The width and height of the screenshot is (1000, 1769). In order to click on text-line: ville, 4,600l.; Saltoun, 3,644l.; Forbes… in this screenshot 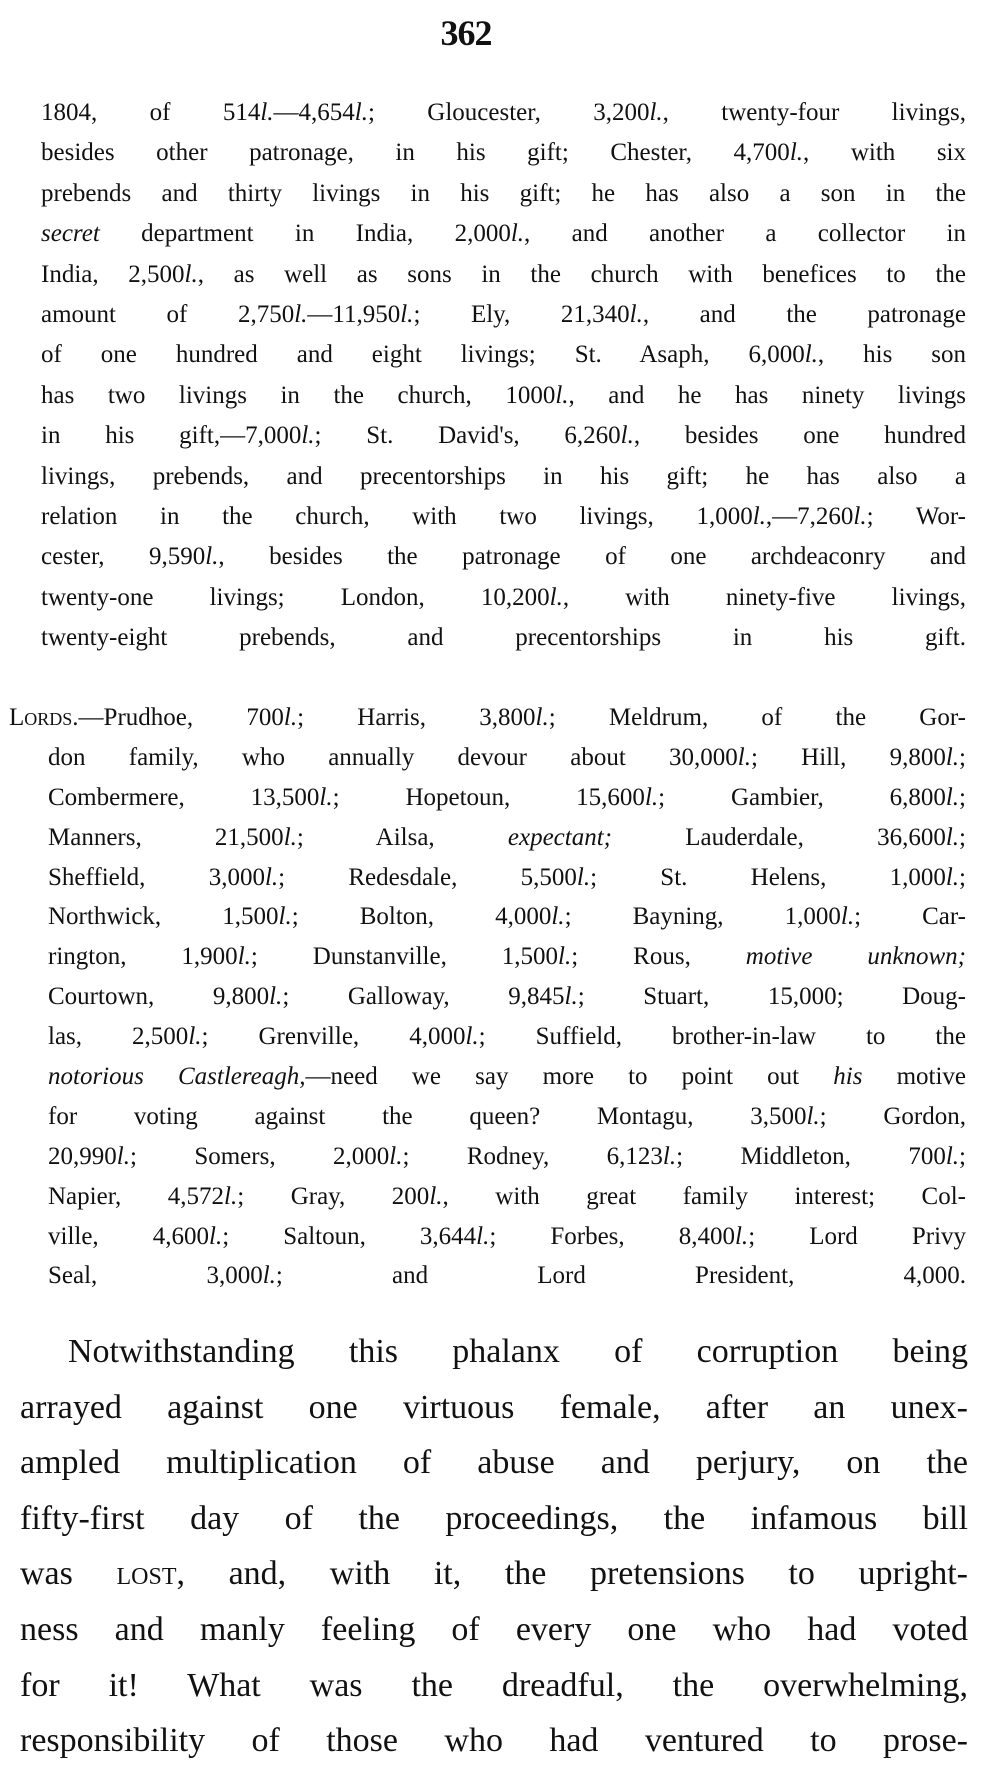, I will do `click(507, 1236)`.